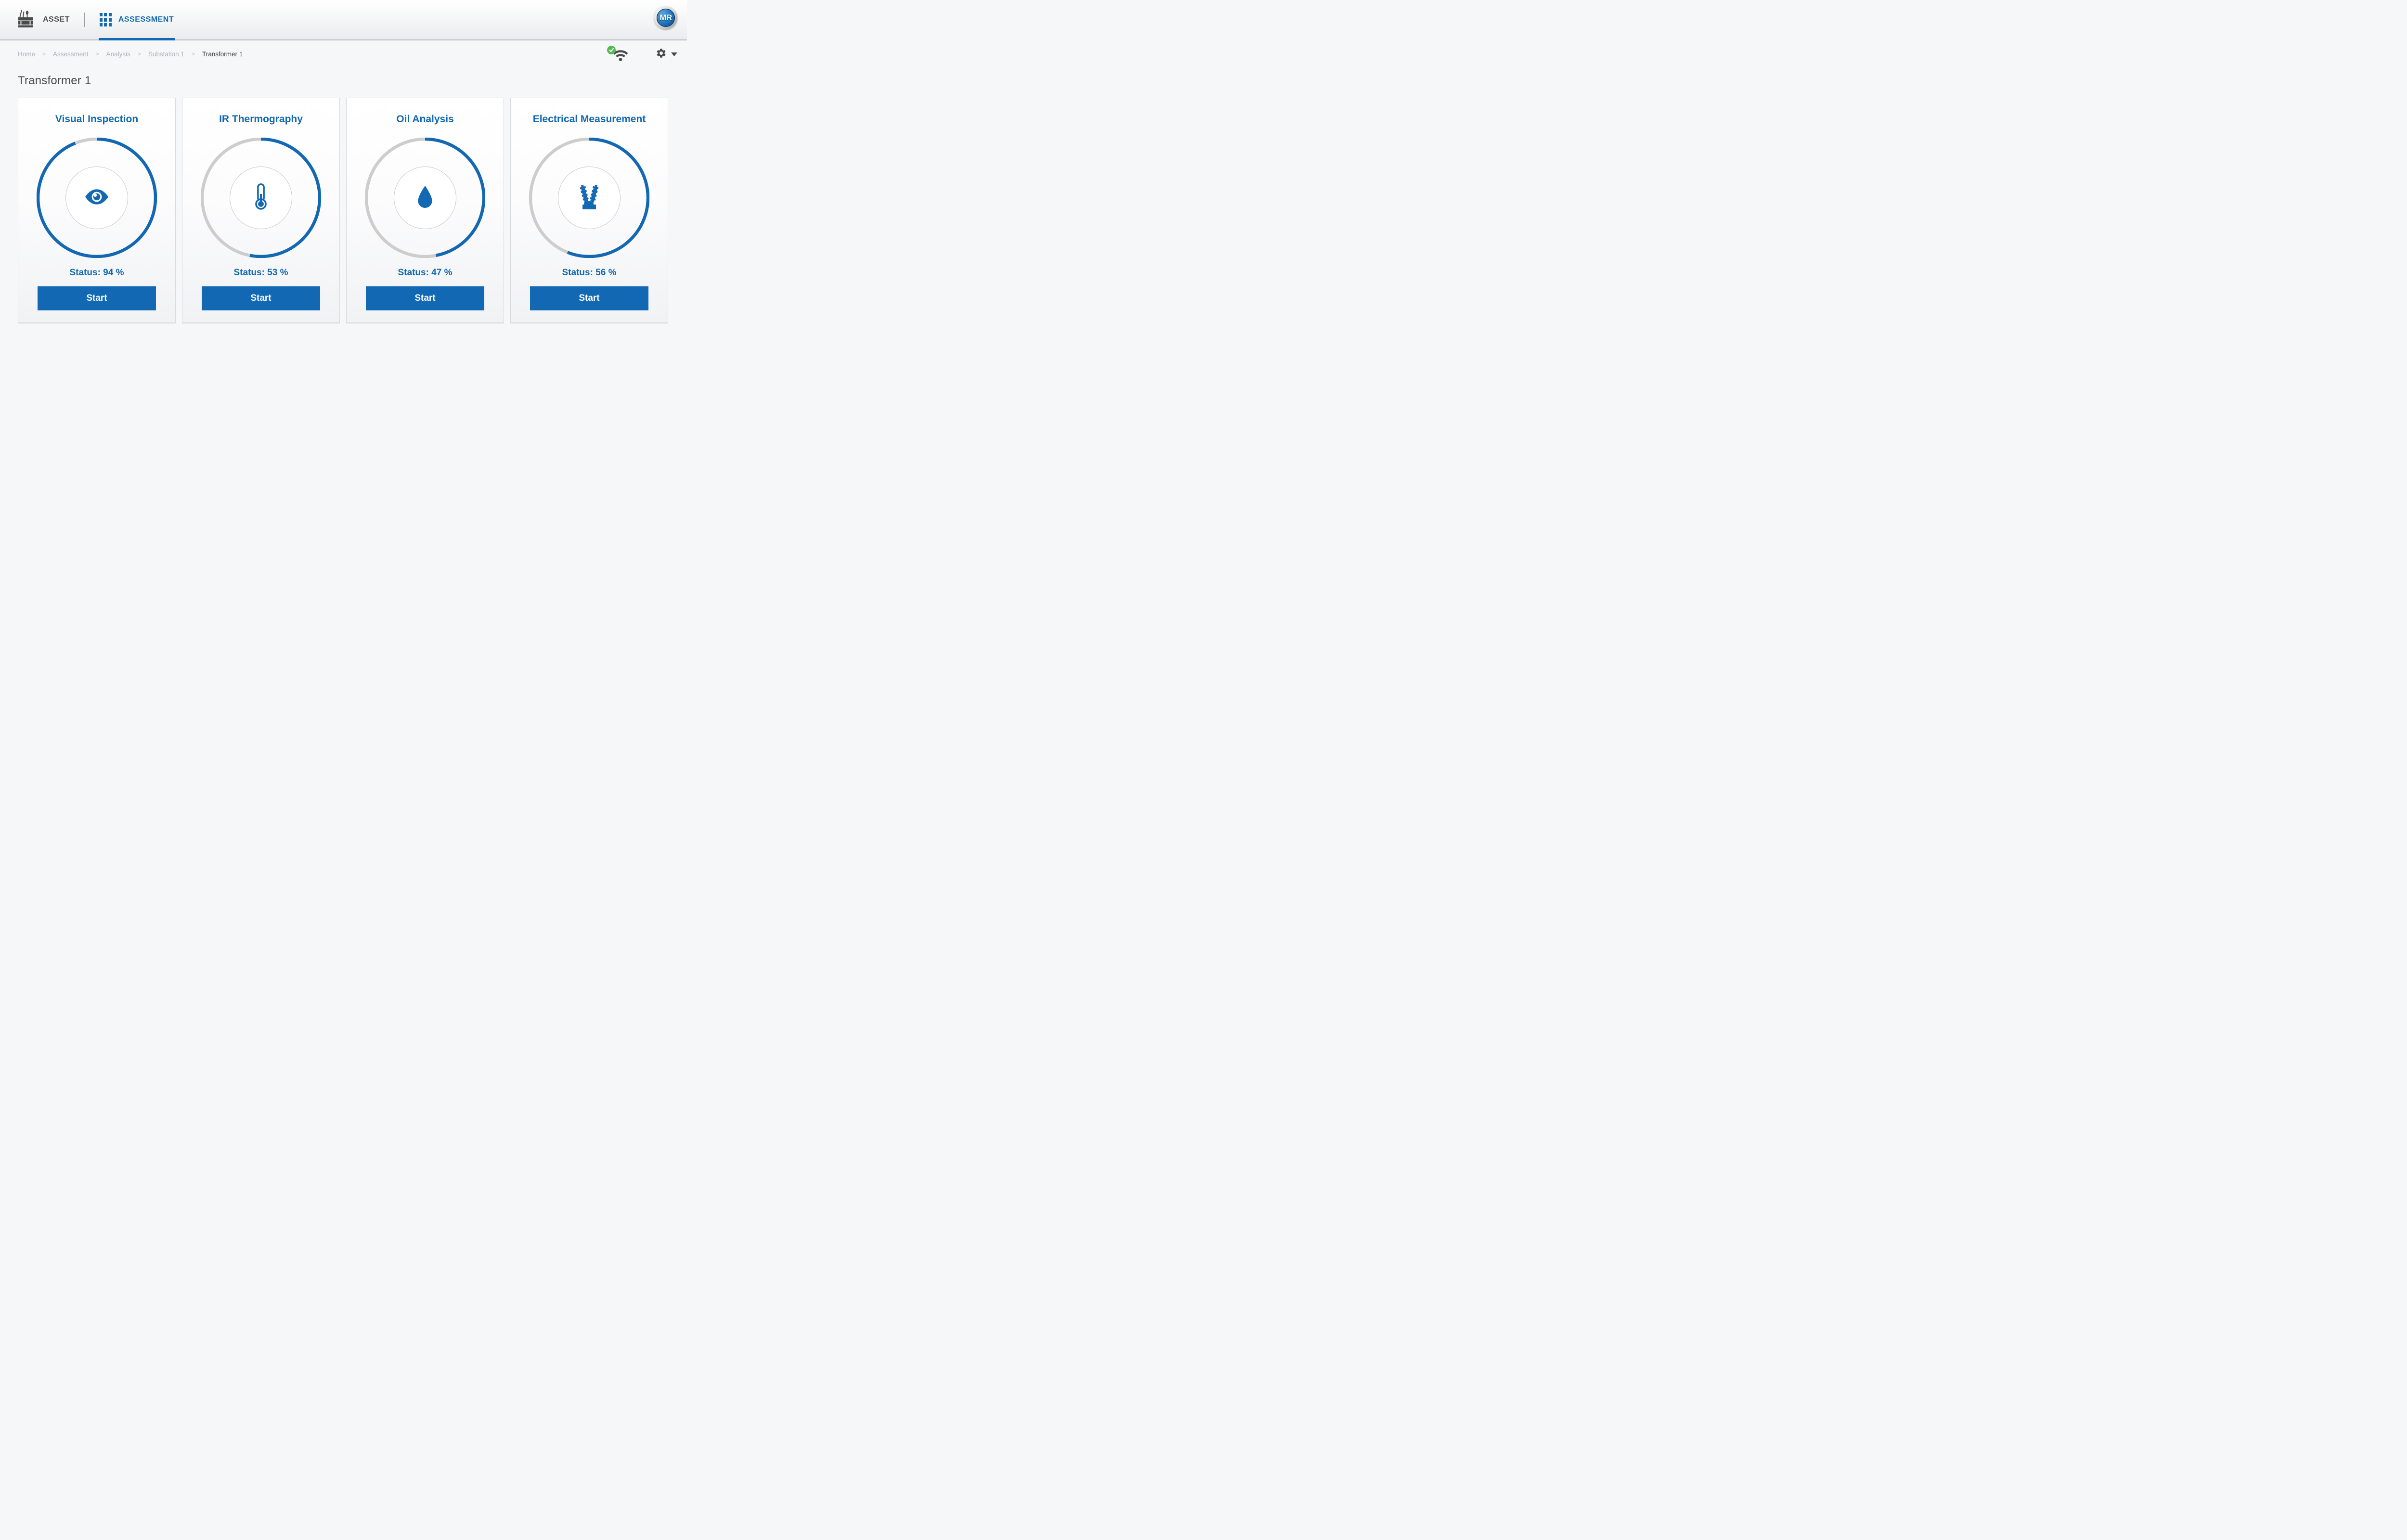 This screenshot has width=2407, height=1540. What do you see at coordinates (589, 119) in the screenshot?
I see `card-title: Electrical Measurement` at bounding box center [589, 119].